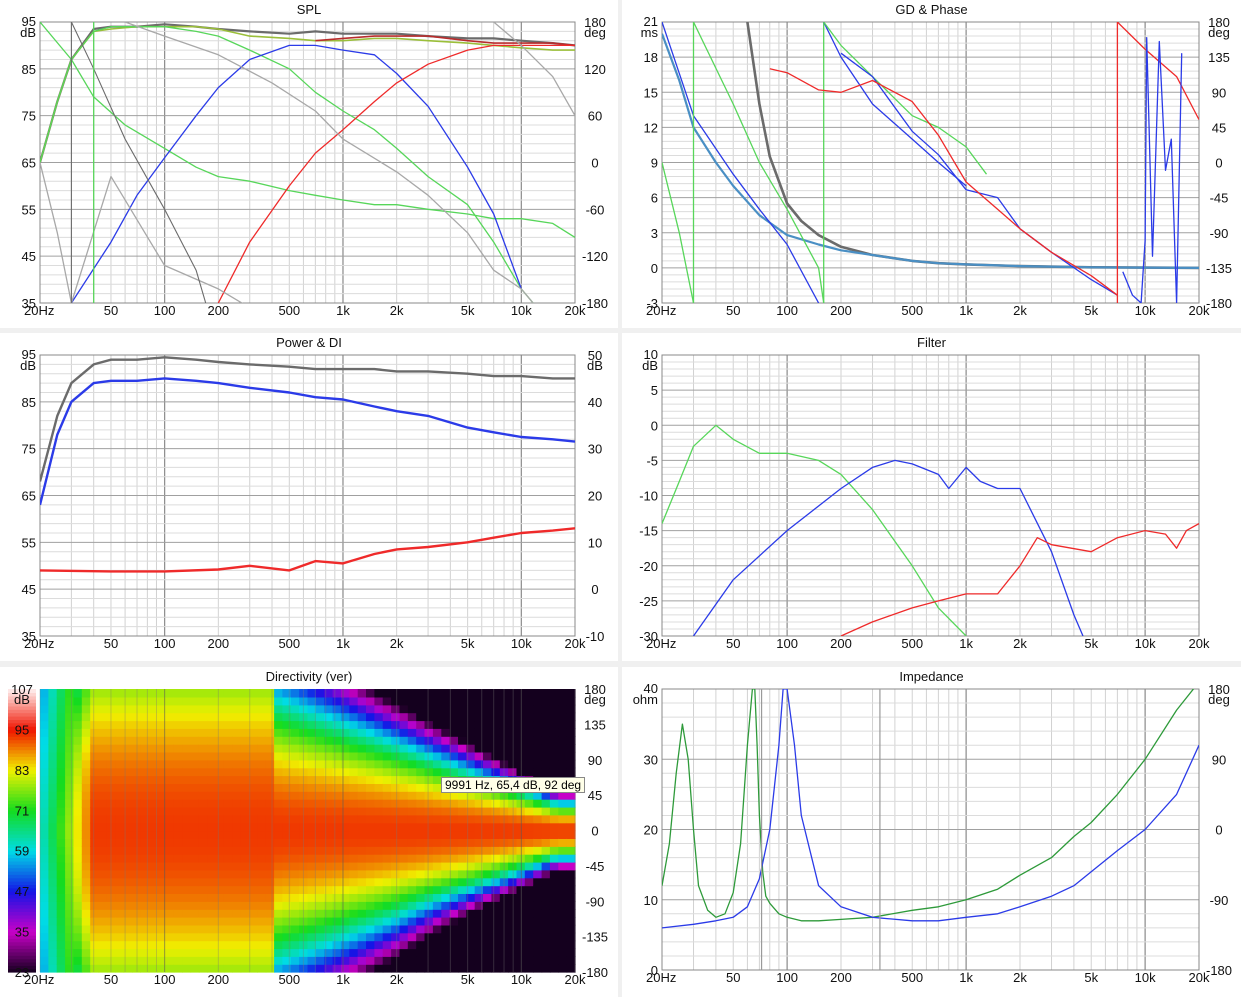 Image resolution: width=1241 pixels, height=997 pixels. What do you see at coordinates (595, 866) in the screenshot?
I see `y2-tick-label: -45` at bounding box center [595, 866].